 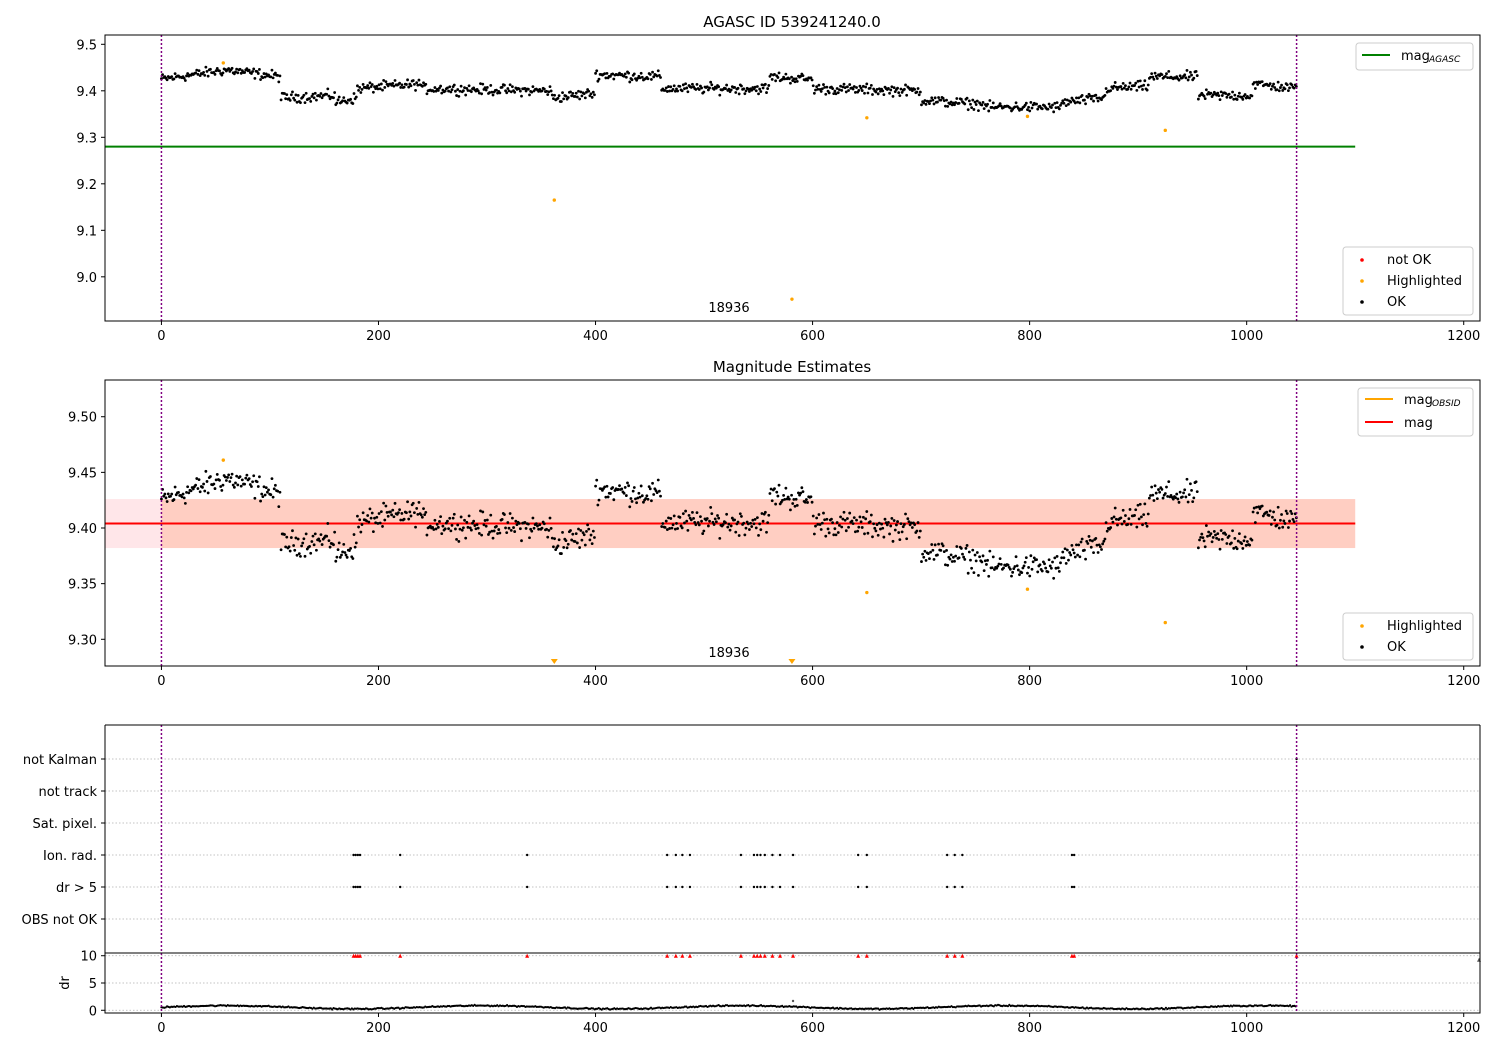 What do you see at coordinates (1446, 404) in the screenshot?
I see `legend-sub: OBSID` at bounding box center [1446, 404].